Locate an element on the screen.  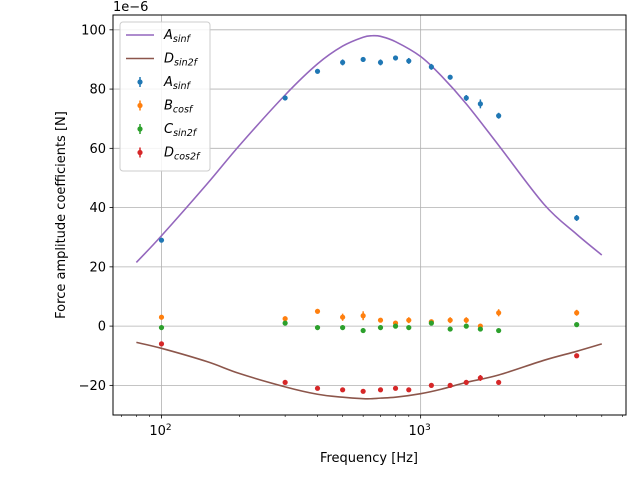
y-tick-label: 40 is located at coordinates (97, 208).